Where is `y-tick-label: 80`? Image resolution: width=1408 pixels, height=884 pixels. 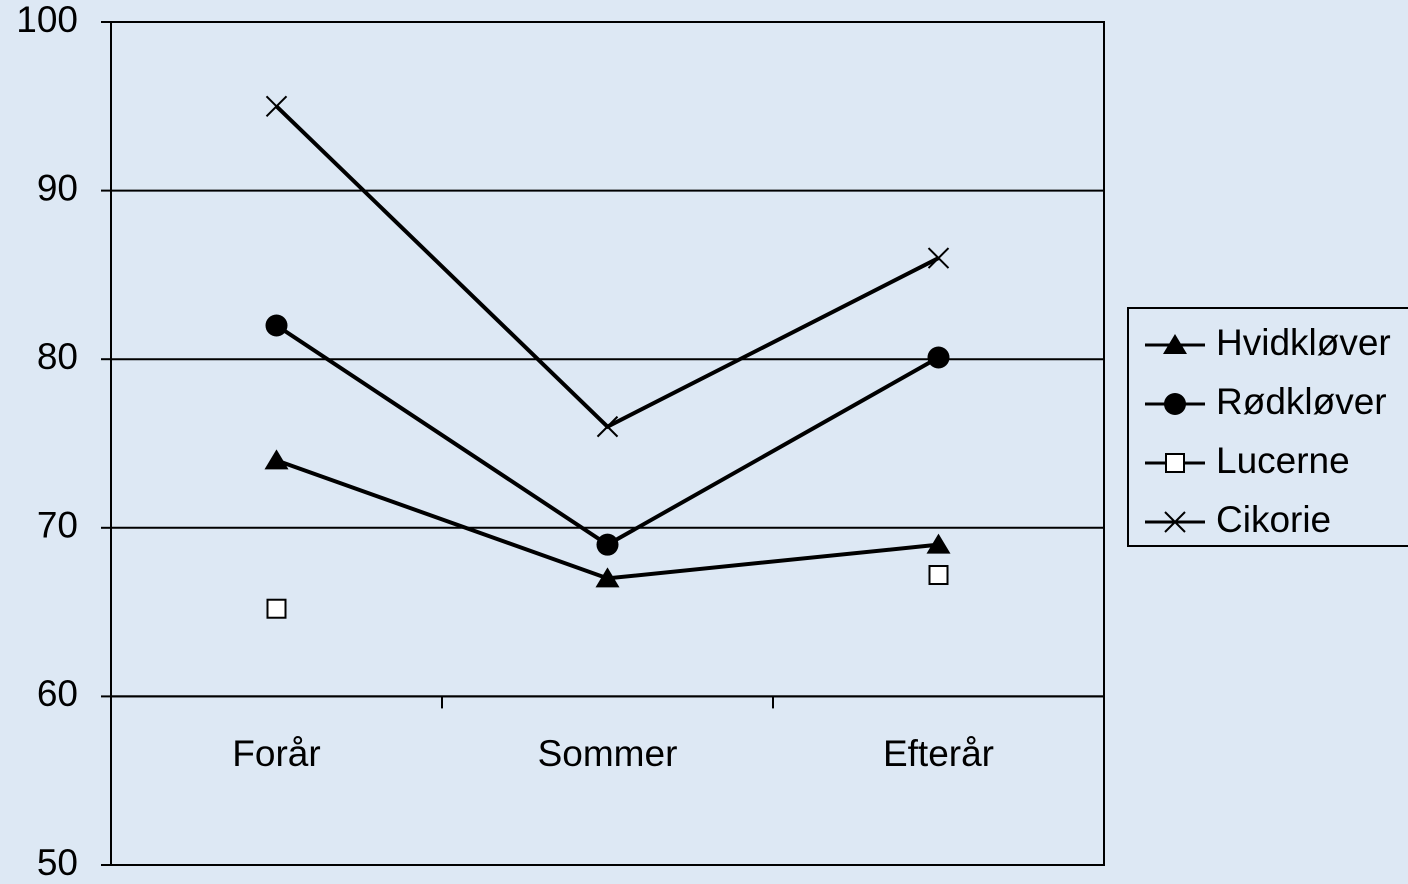 y-tick-label: 80 is located at coordinates (57, 356).